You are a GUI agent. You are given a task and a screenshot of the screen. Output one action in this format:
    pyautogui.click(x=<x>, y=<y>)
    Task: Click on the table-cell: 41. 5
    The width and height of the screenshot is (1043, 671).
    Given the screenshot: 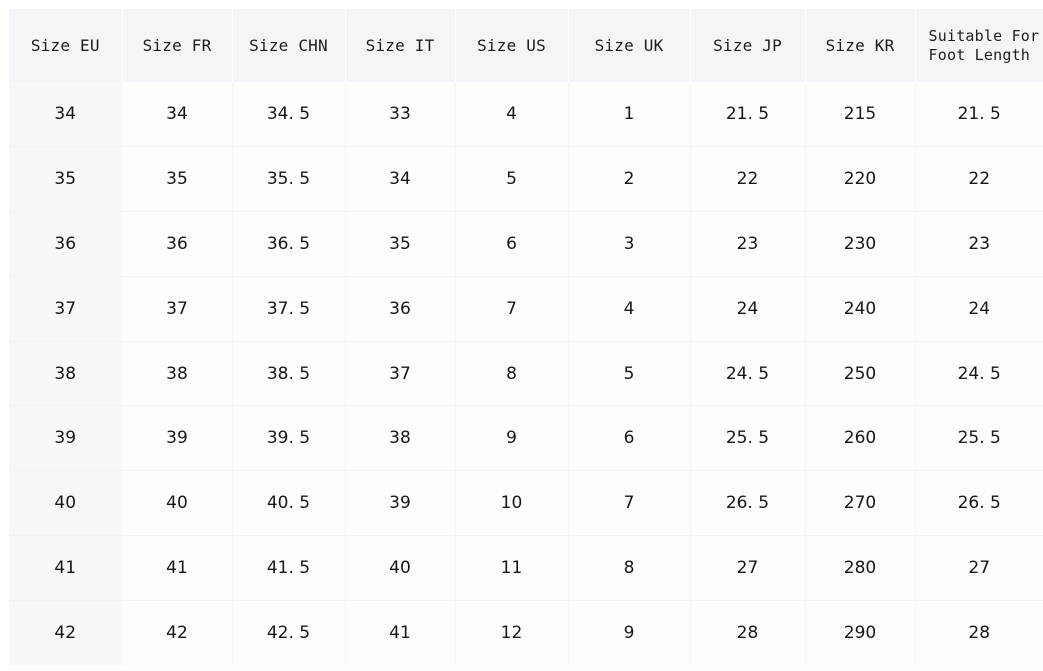 What is the action you would take?
    pyautogui.click(x=289, y=568)
    